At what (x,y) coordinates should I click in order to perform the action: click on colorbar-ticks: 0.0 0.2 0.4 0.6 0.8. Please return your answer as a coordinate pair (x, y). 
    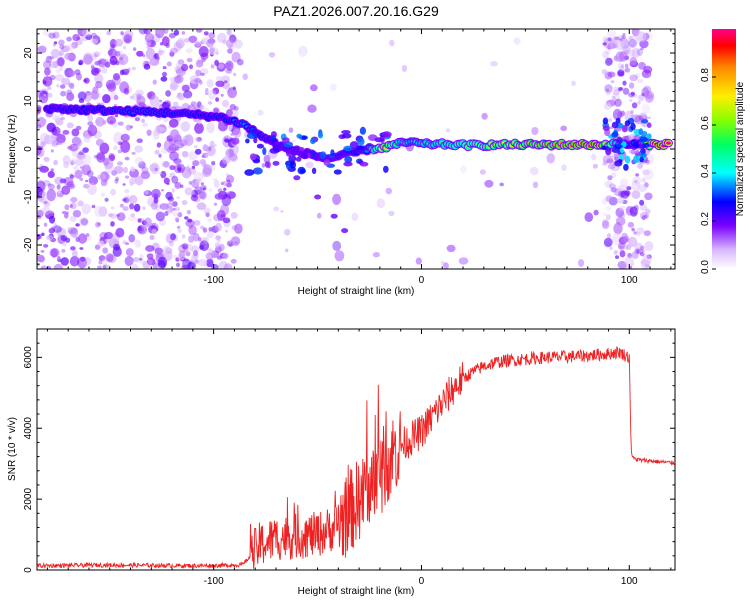
    Looking at the image, I should click on (708, 171).